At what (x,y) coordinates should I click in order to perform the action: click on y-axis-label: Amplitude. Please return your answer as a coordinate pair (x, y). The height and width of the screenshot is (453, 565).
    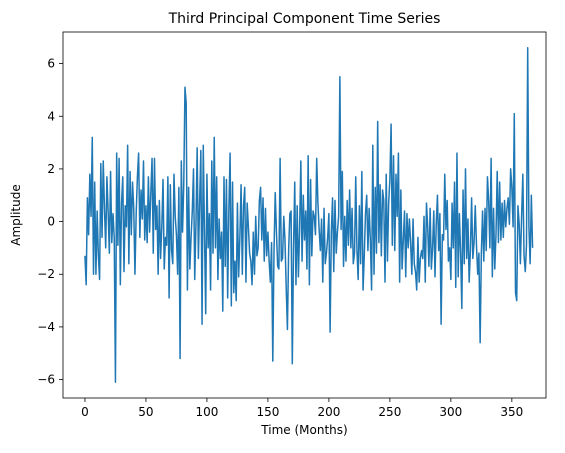
    Looking at the image, I should click on (16, 215).